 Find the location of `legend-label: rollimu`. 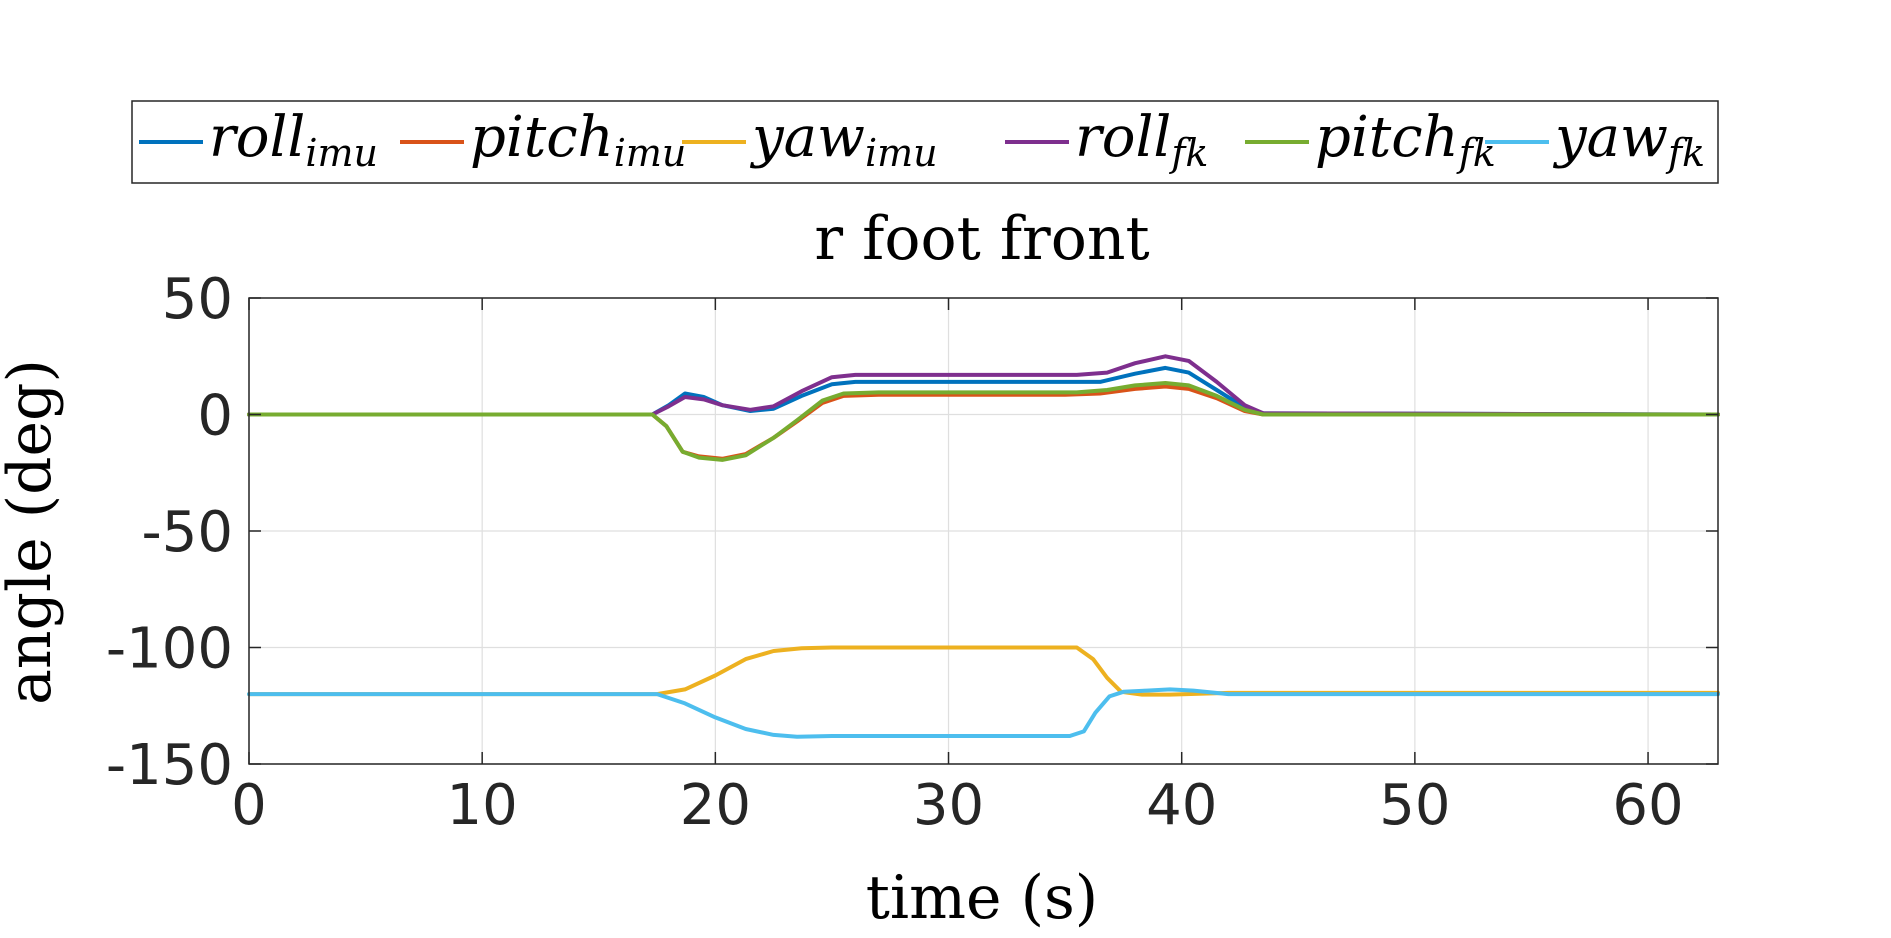

legend-label: rollimu is located at coordinates (293, 140).